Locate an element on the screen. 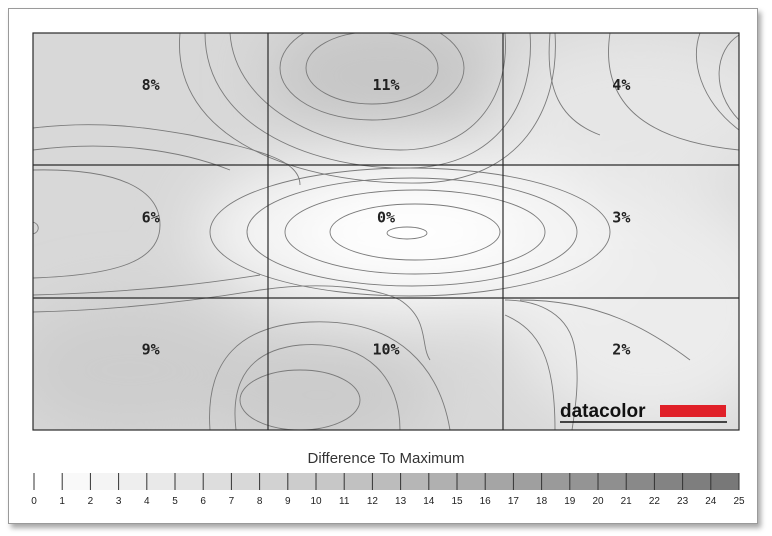 The height and width of the screenshot is (536, 772). legend-tick-label: 20 is located at coordinates (598, 501).